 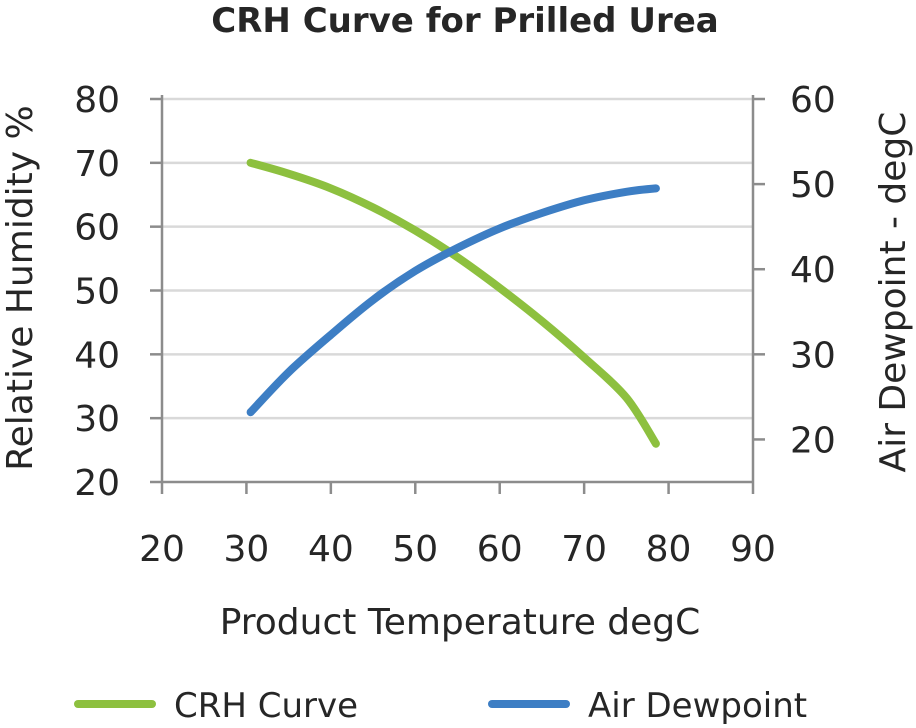 I want to click on y2-axis-ticks: 20 30 40 50 60, so click(x=794, y=270).